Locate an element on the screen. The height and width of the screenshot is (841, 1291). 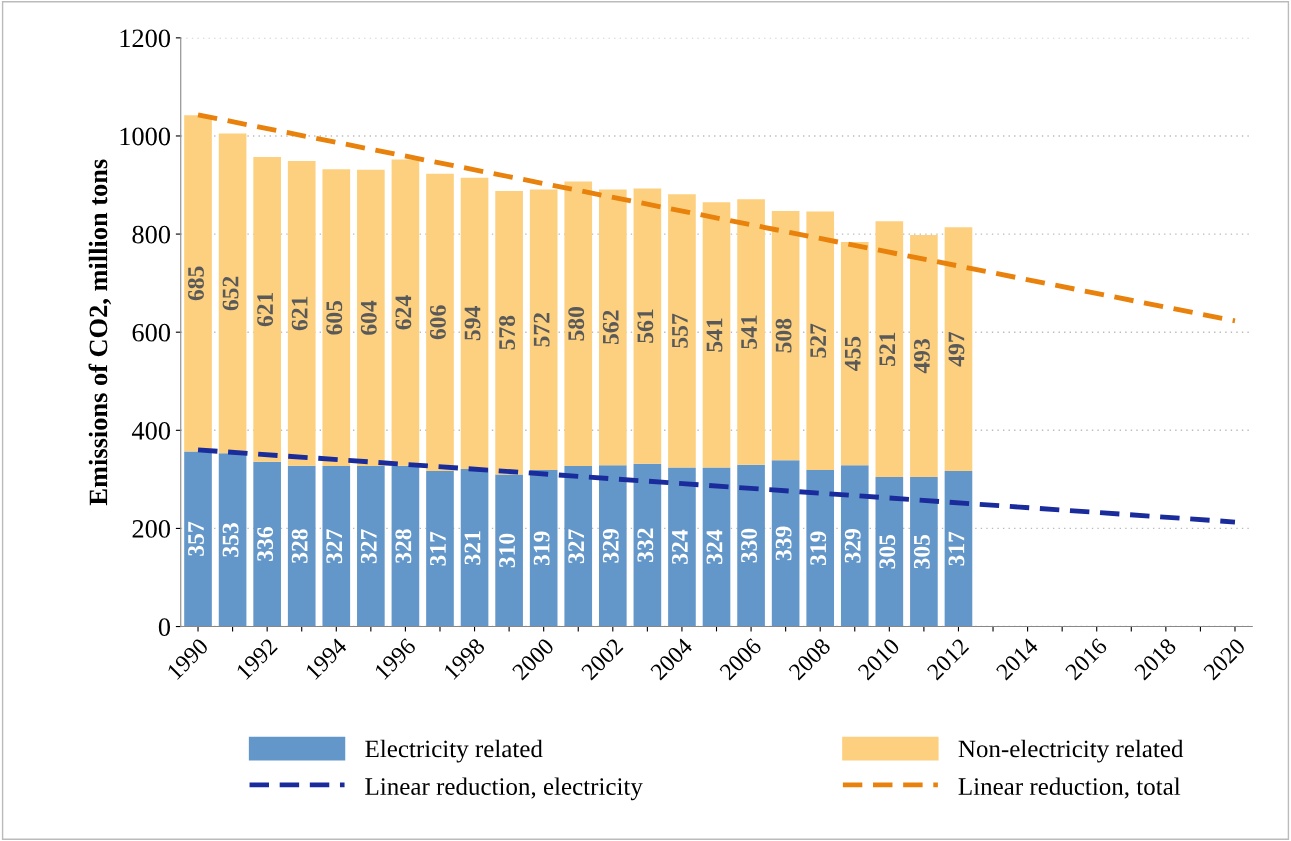
data-label: 521 is located at coordinates (887, 349).